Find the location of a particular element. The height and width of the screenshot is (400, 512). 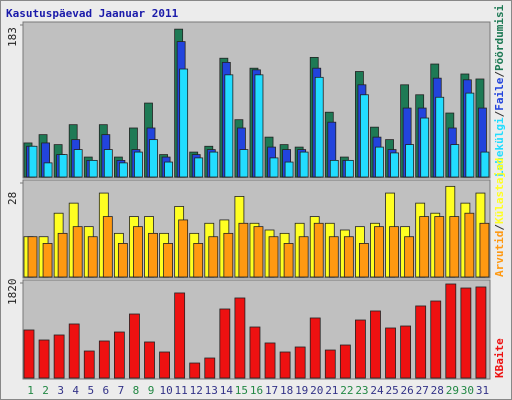

x-tick-label: 20 is located at coordinates (316, 390).